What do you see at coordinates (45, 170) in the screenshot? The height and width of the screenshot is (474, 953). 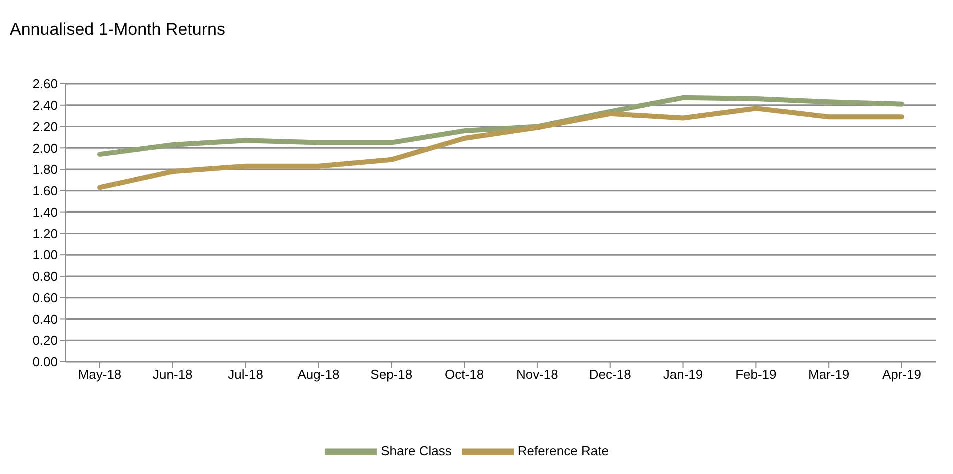 I see `y-tick-label: 1.80` at bounding box center [45, 170].